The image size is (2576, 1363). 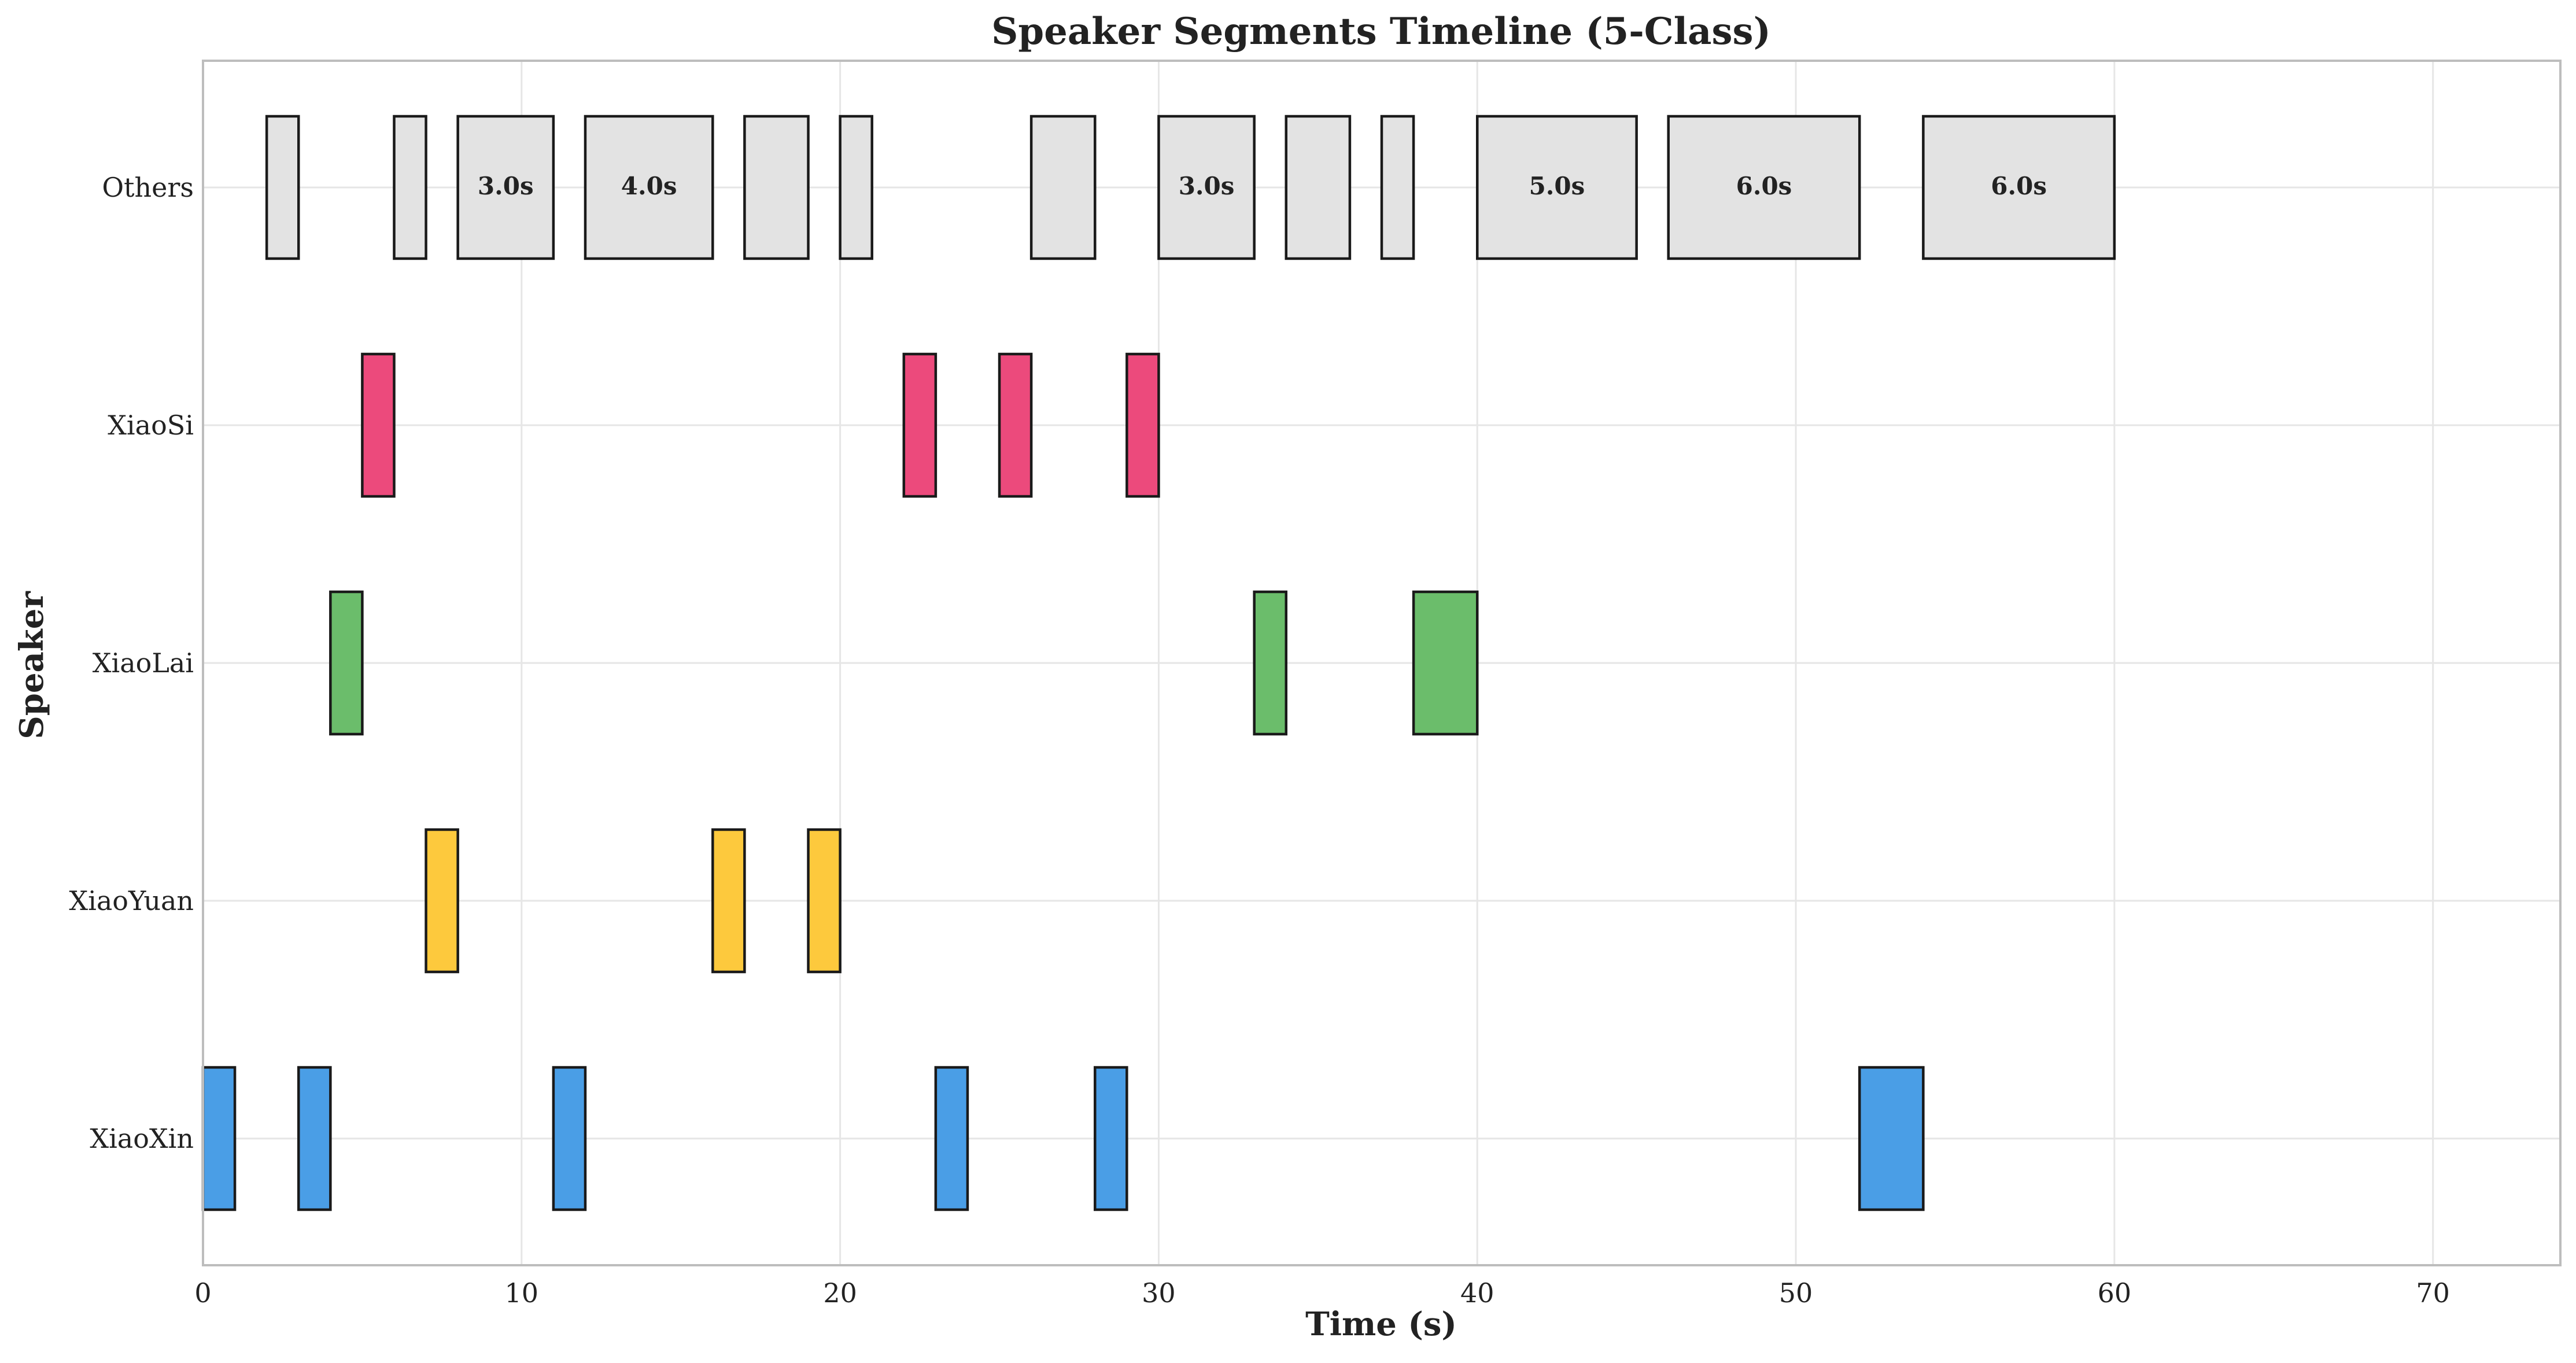 I want to click on x-tick-label: 70, so click(x=2433, y=1293).